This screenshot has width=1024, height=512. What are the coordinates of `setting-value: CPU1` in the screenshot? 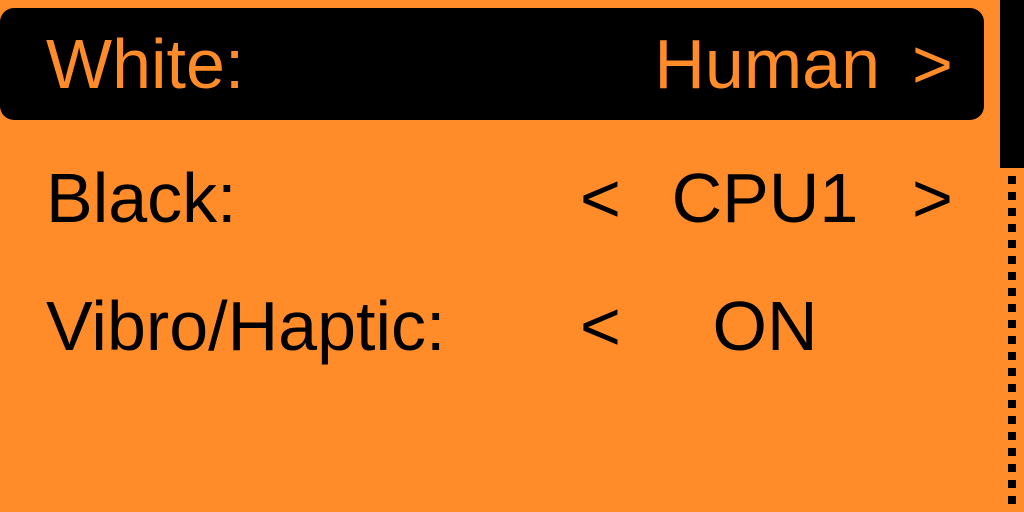 It's located at (765, 198).